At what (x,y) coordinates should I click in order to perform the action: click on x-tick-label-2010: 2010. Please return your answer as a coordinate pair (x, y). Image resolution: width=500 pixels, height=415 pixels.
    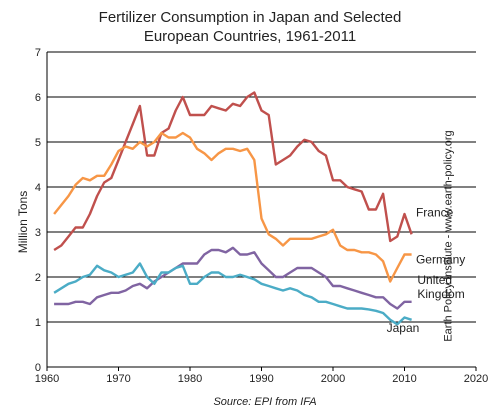
    Looking at the image, I should click on (404, 379).